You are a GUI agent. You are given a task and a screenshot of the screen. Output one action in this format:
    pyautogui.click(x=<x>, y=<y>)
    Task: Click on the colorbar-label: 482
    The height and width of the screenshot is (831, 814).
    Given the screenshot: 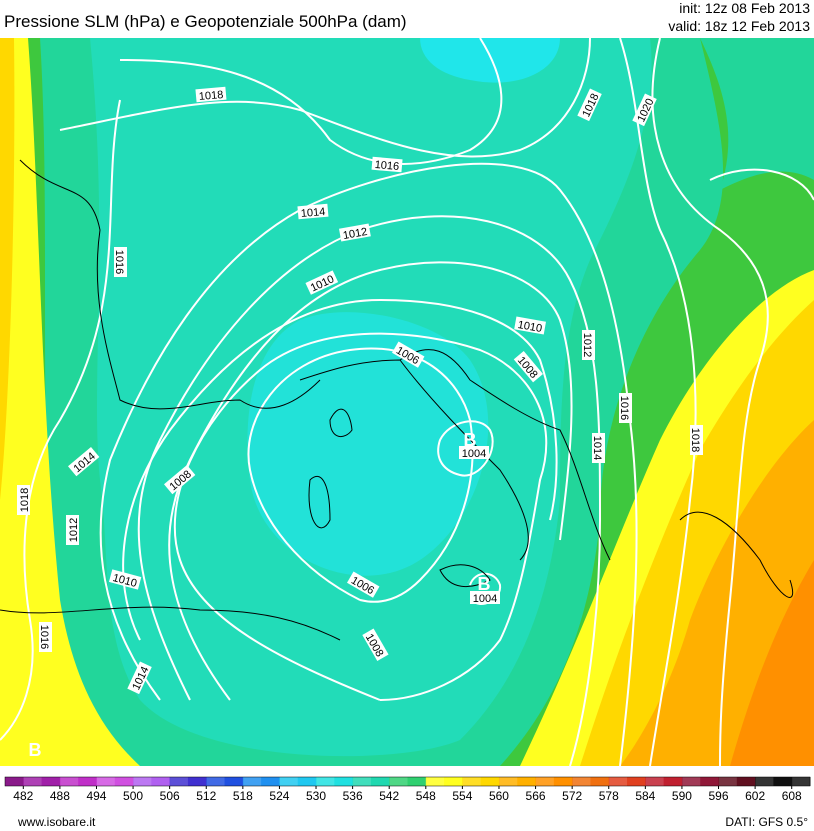 What is the action you would take?
    pyautogui.click(x=23, y=796)
    